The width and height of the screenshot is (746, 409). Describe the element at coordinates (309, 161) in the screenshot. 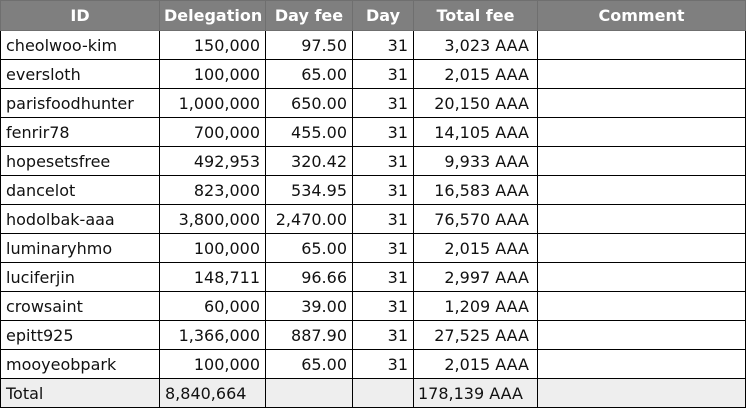

I see `cell-day-fee: 320.42` at that location.